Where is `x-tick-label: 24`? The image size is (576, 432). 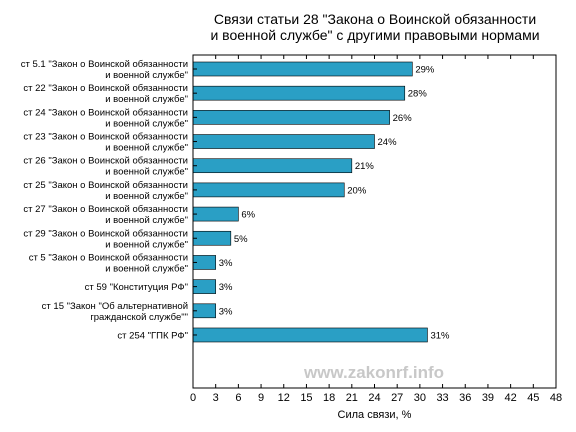 x-tick-label: 24 is located at coordinates (374, 398).